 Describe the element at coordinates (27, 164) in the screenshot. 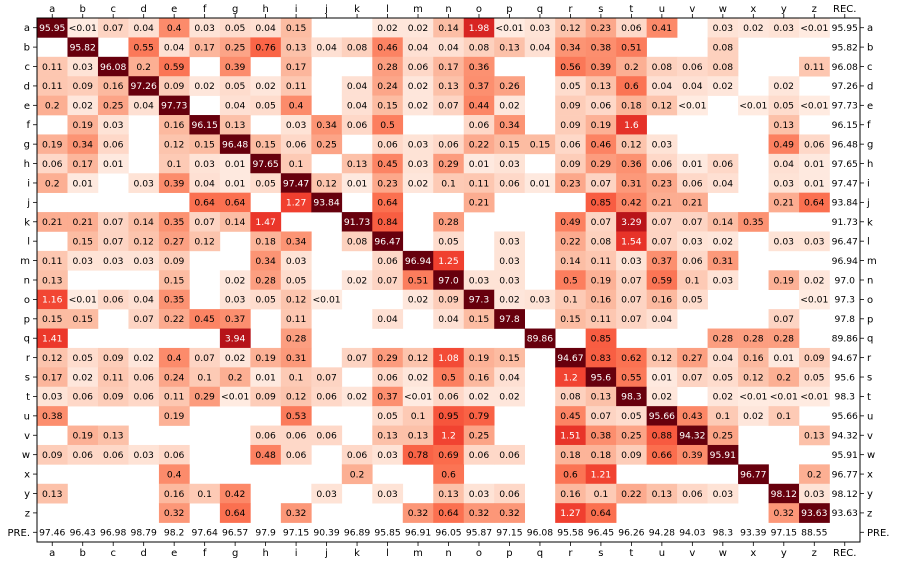

I see `row-tick-label-left: h` at that location.